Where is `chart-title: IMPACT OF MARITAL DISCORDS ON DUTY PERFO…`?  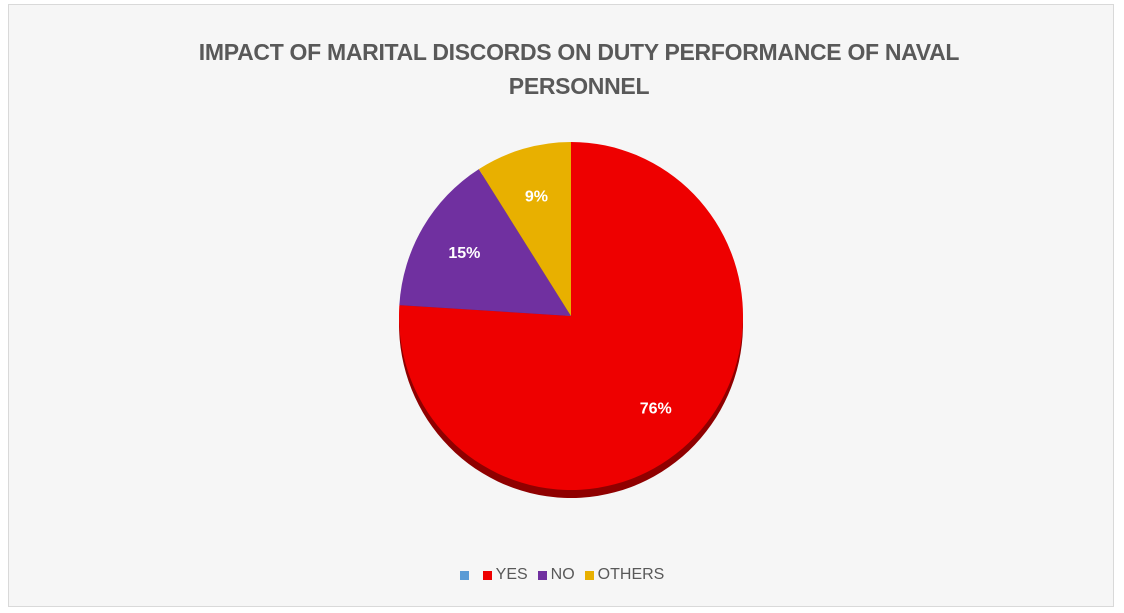
chart-title: IMPACT OF MARITAL DISCORDS ON DUTY PERFO… is located at coordinates (579, 69).